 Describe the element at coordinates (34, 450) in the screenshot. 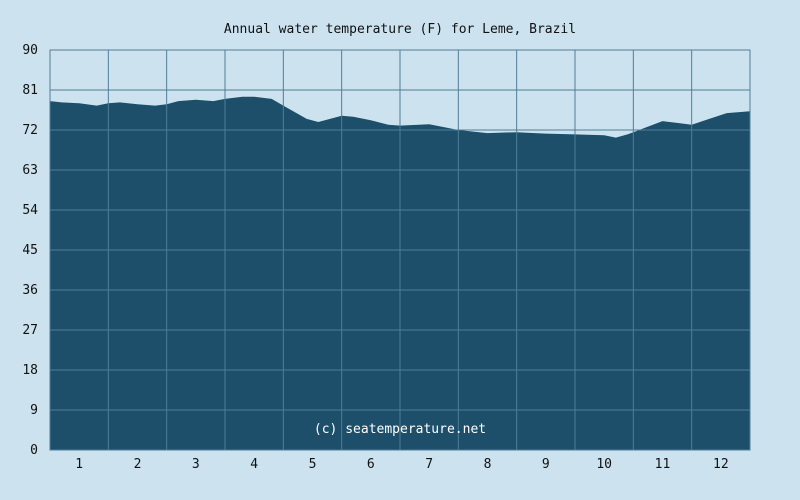

I see `y-tick-label: 0` at that location.